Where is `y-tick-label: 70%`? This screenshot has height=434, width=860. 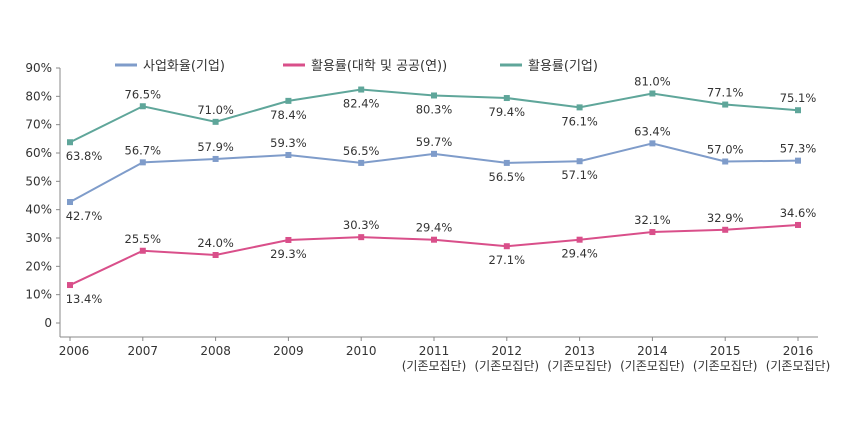 y-tick-label: 70% is located at coordinates (38, 125).